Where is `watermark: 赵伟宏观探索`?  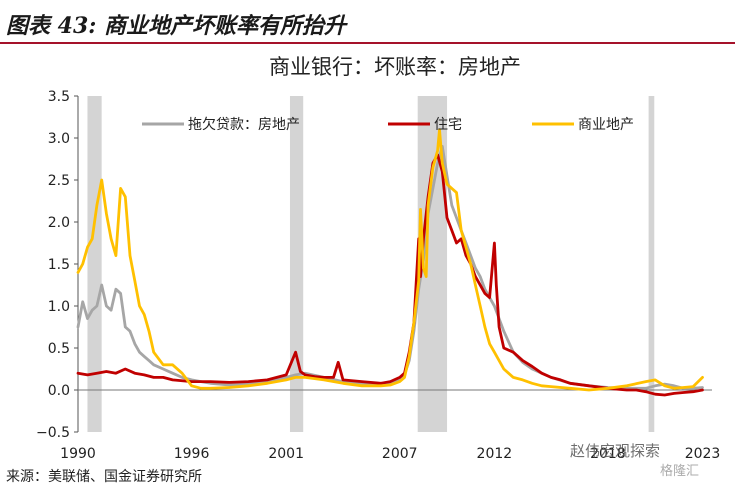
watermark: 赵伟宏观探索 is located at coordinates (615, 451).